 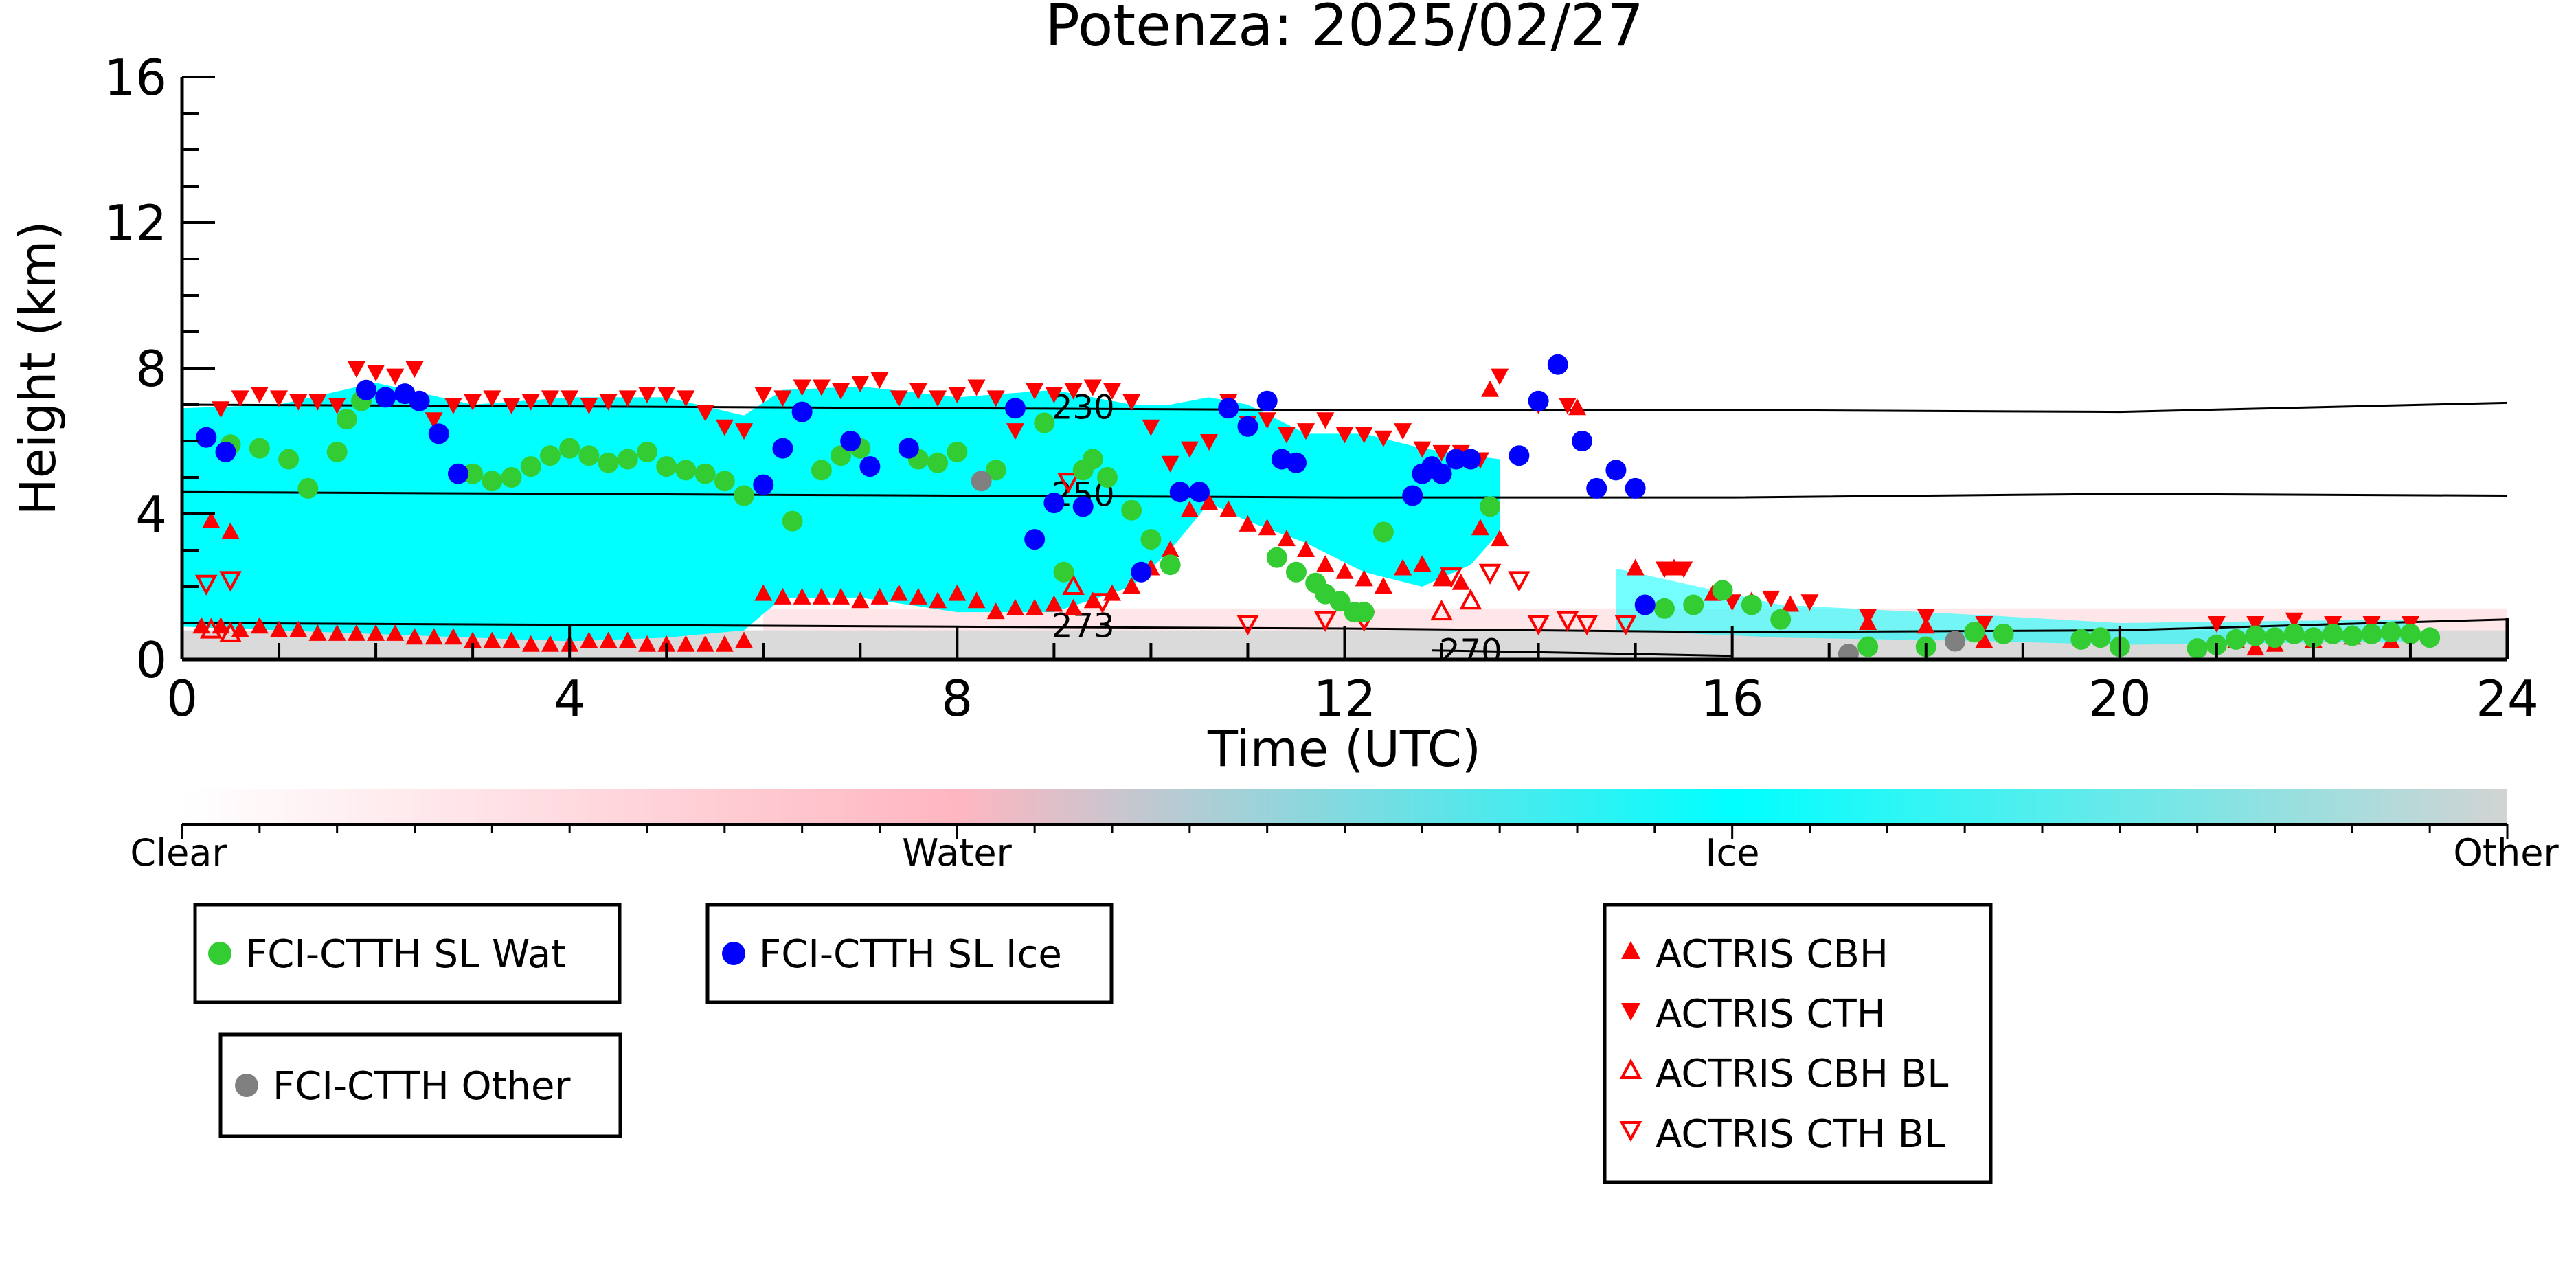 I want to click on y-tick-label: 4, so click(x=151, y=514).